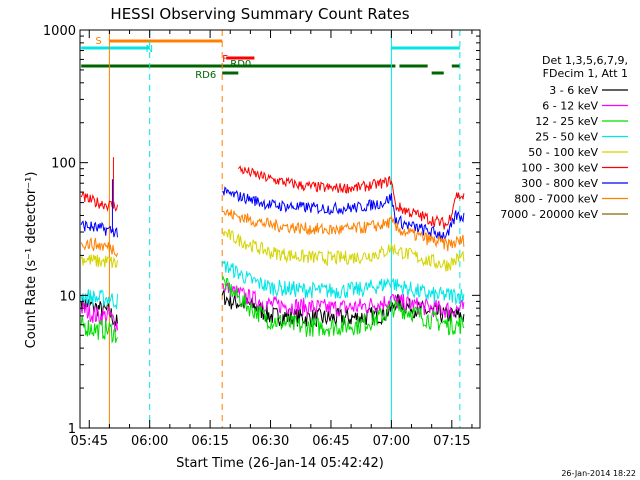 The image size is (640, 480). I want to click on chart-title: HESSI Observing Summary Count Rates, so click(259, 14).